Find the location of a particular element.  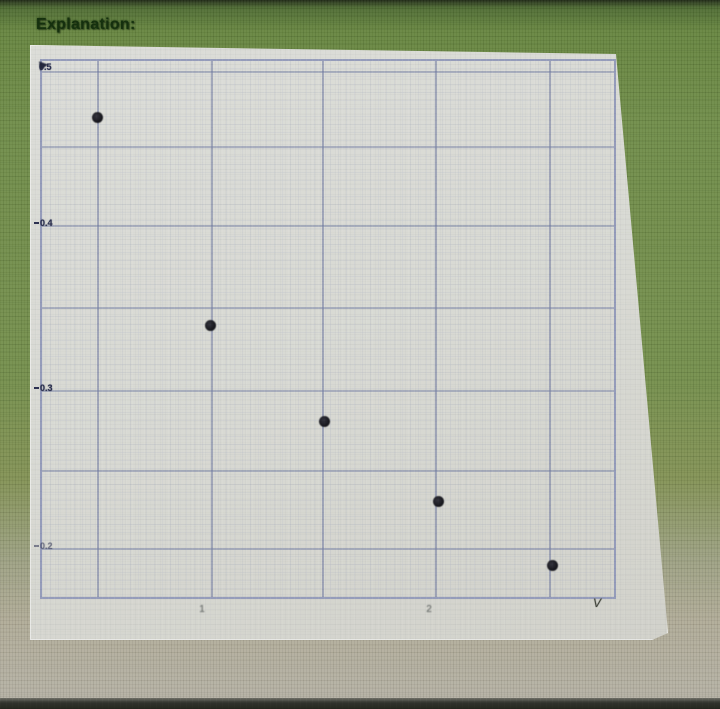

screen-bottom-bar is located at coordinates (360, 703).